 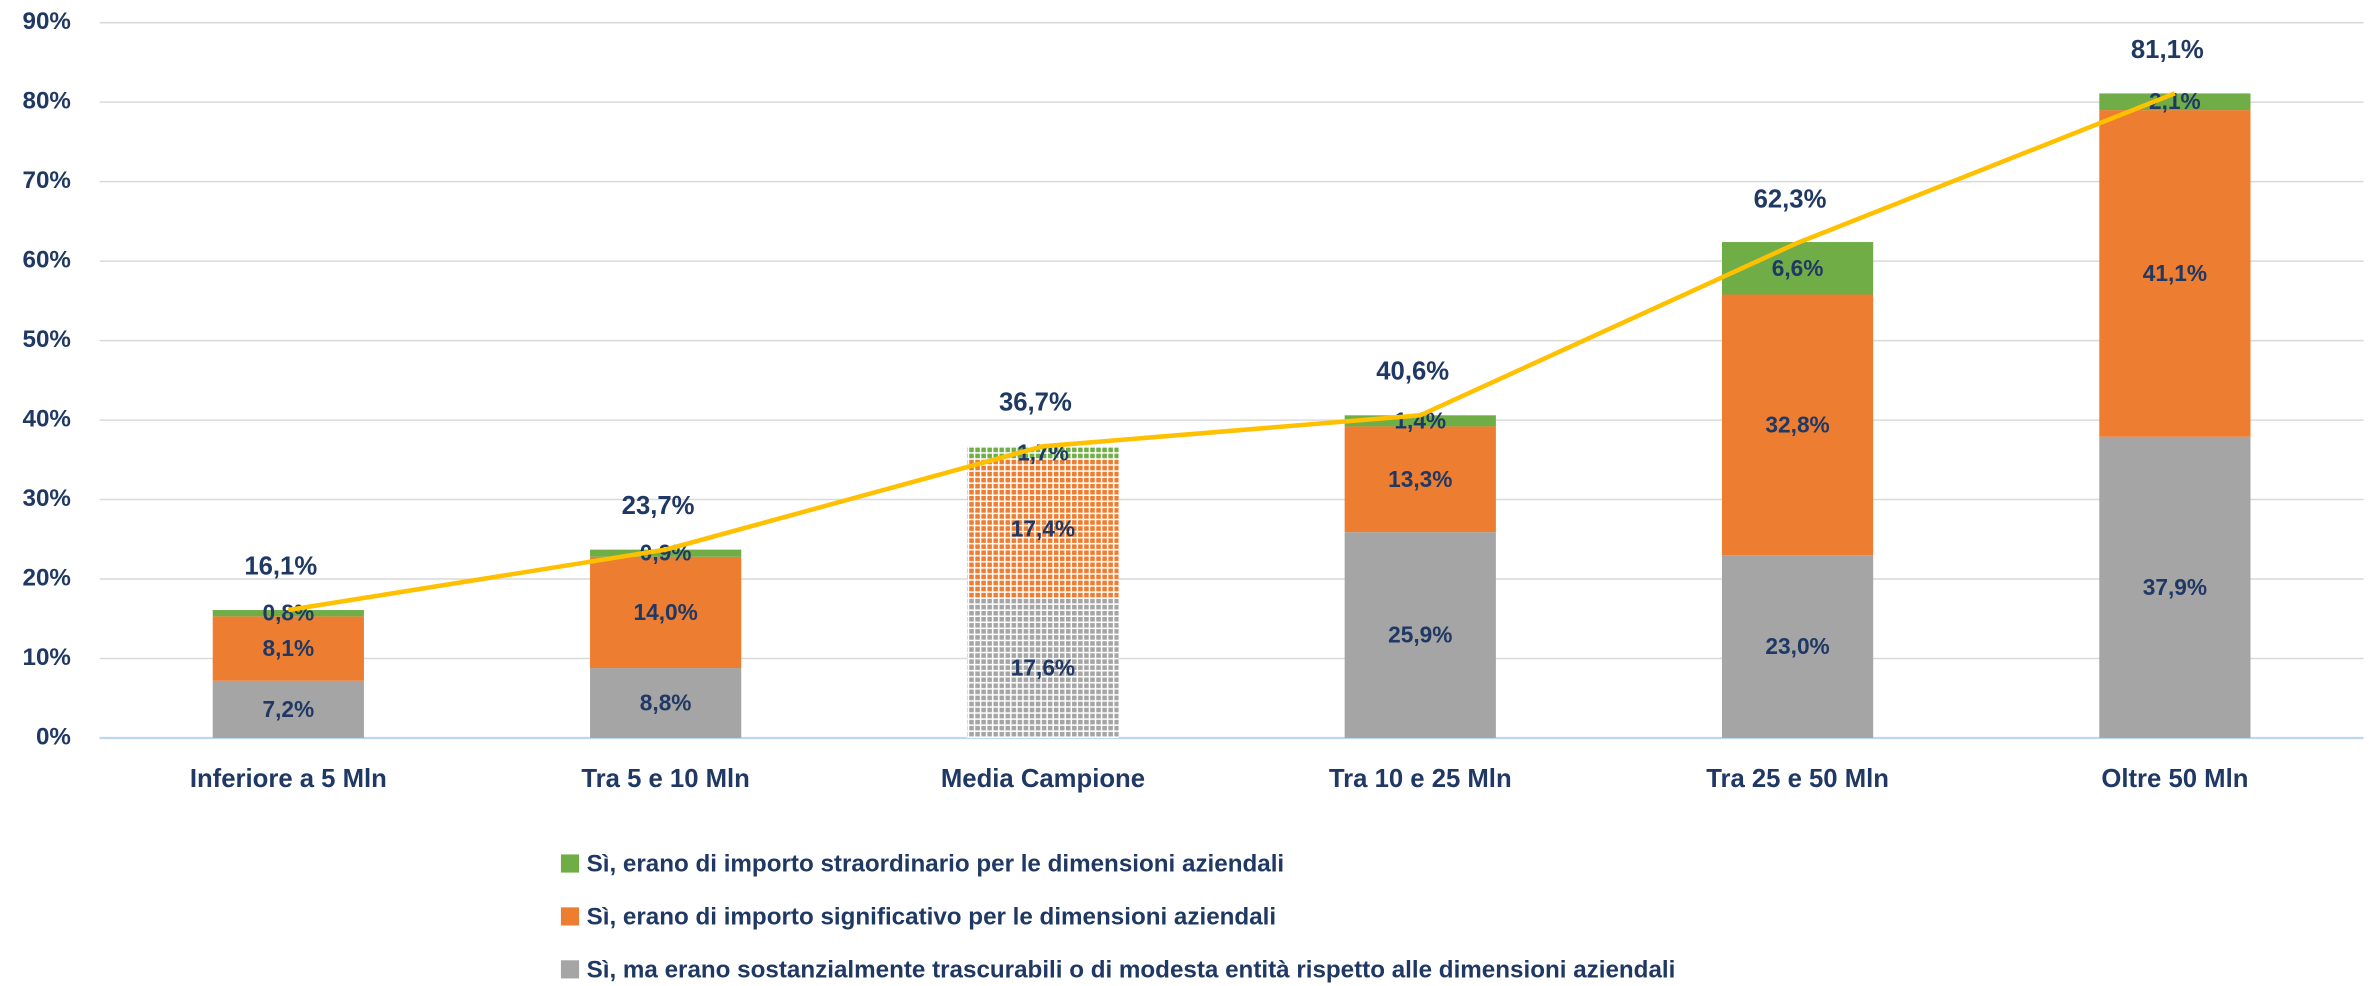 I want to click on total-label: 81,1%, so click(x=2167, y=50).